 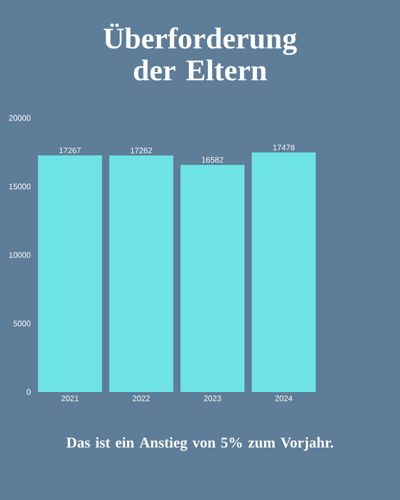 What do you see at coordinates (200, 444) in the screenshot?
I see `text: Das ist ein Anstieg von 5% zum Vorjahr.` at bounding box center [200, 444].